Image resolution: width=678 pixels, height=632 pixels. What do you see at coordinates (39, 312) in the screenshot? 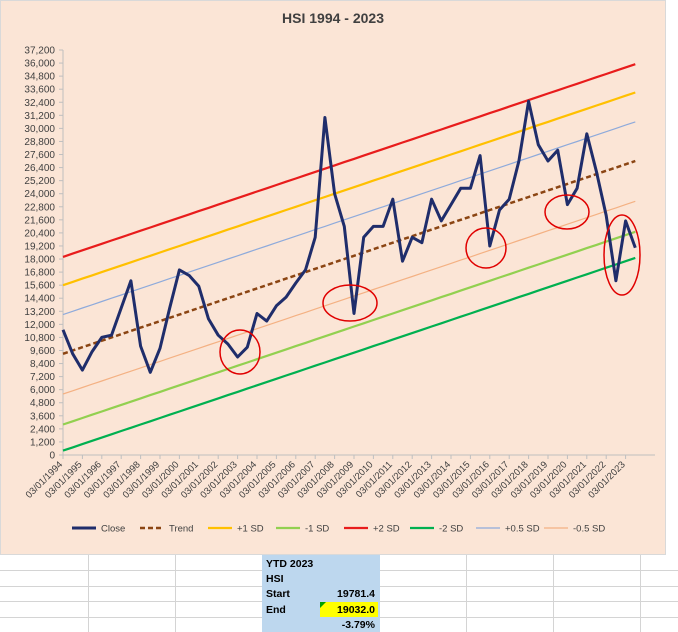
I see `y-tick-label: 13,200` at bounding box center [39, 312].